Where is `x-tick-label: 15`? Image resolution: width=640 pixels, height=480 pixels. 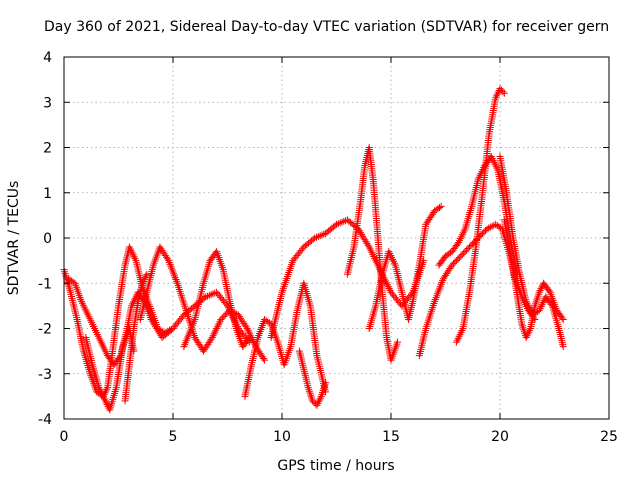
x-tick-label: 15 is located at coordinates (391, 437).